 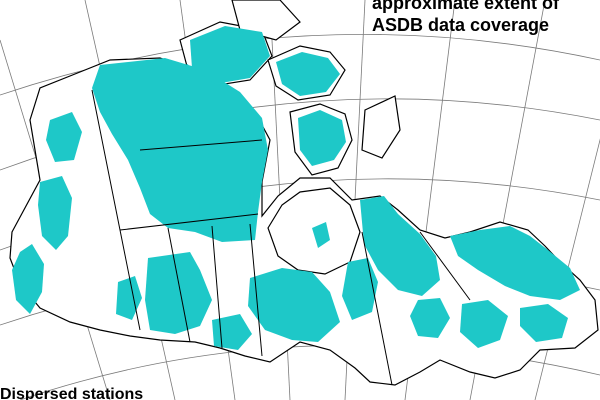 I want to click on map-title-line2: ASDB data coverage, so click(x=461, y=25).